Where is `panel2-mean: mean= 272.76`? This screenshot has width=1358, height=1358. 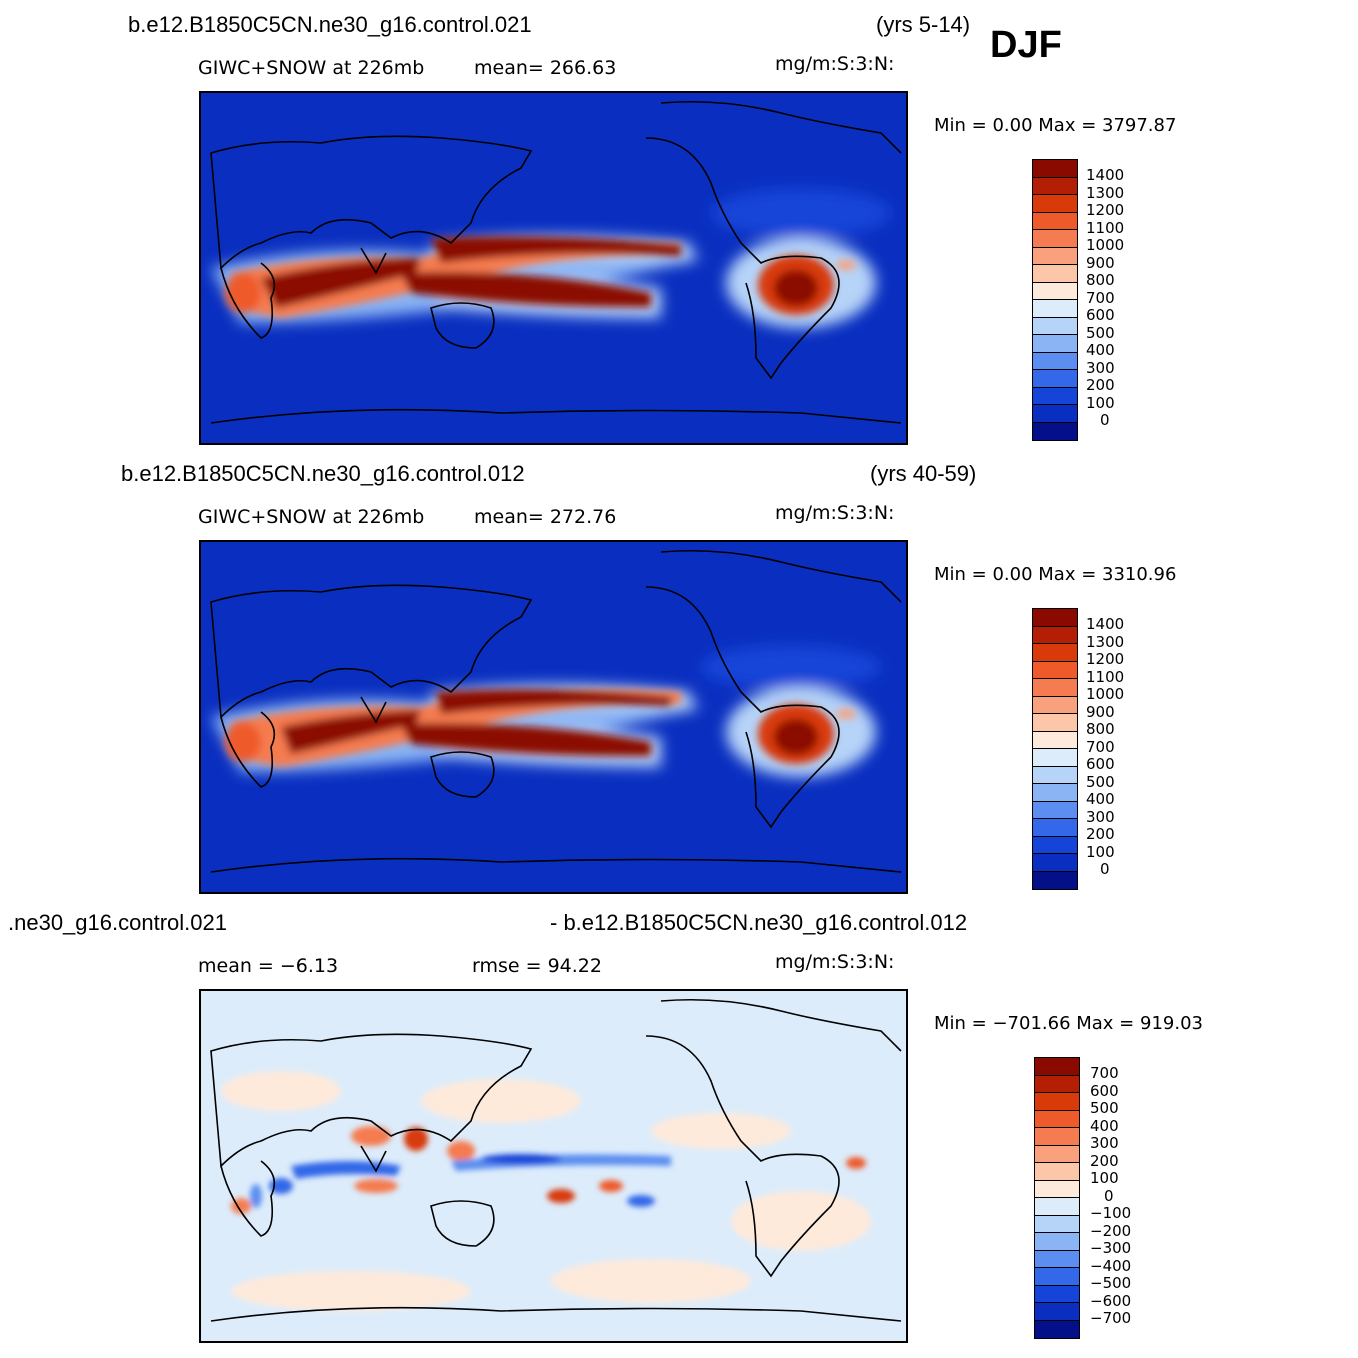 panel2-mean: mean= 272.76 is located at coordinates (545, 517).